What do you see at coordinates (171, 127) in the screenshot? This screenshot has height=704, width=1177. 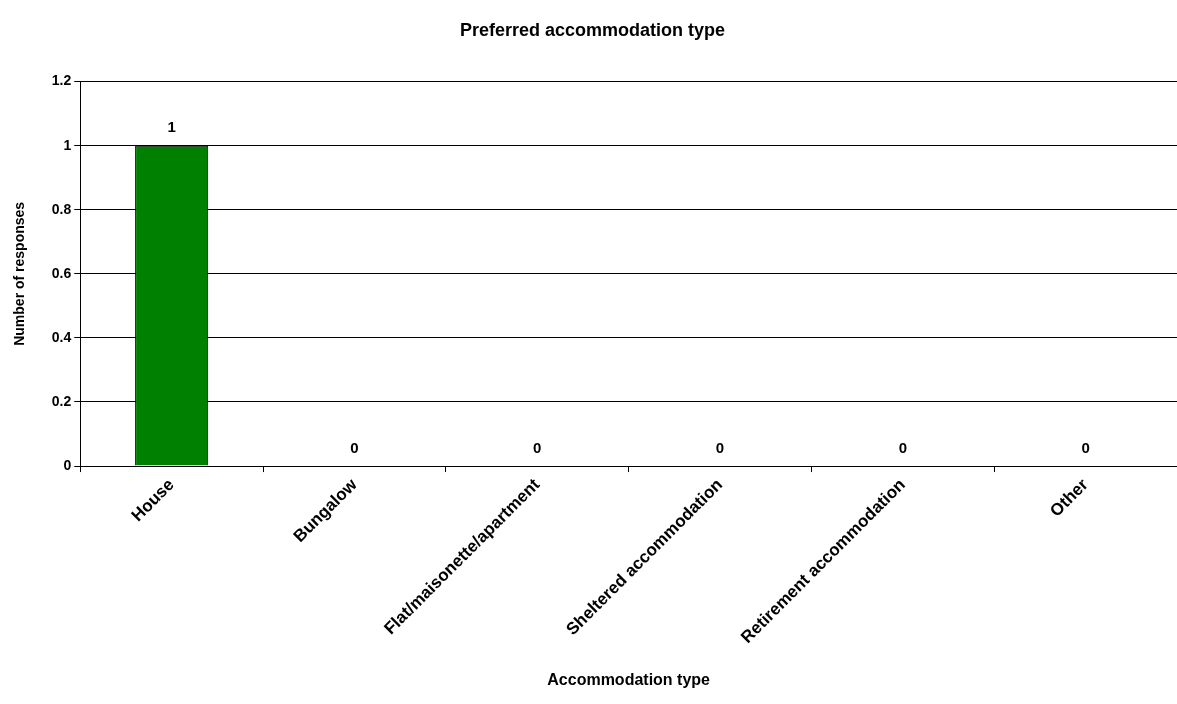 I see `data-label: 1` at bounding box center [171, 127].